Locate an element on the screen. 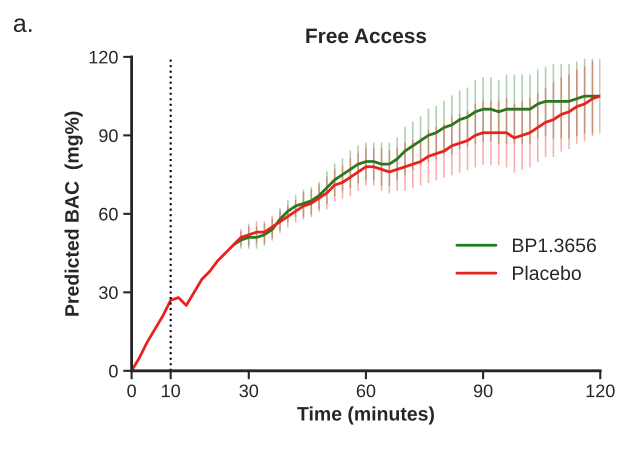 This screenshot has width=642, height=455. y-tick-label: 0 is located at coordinates (113, 371).